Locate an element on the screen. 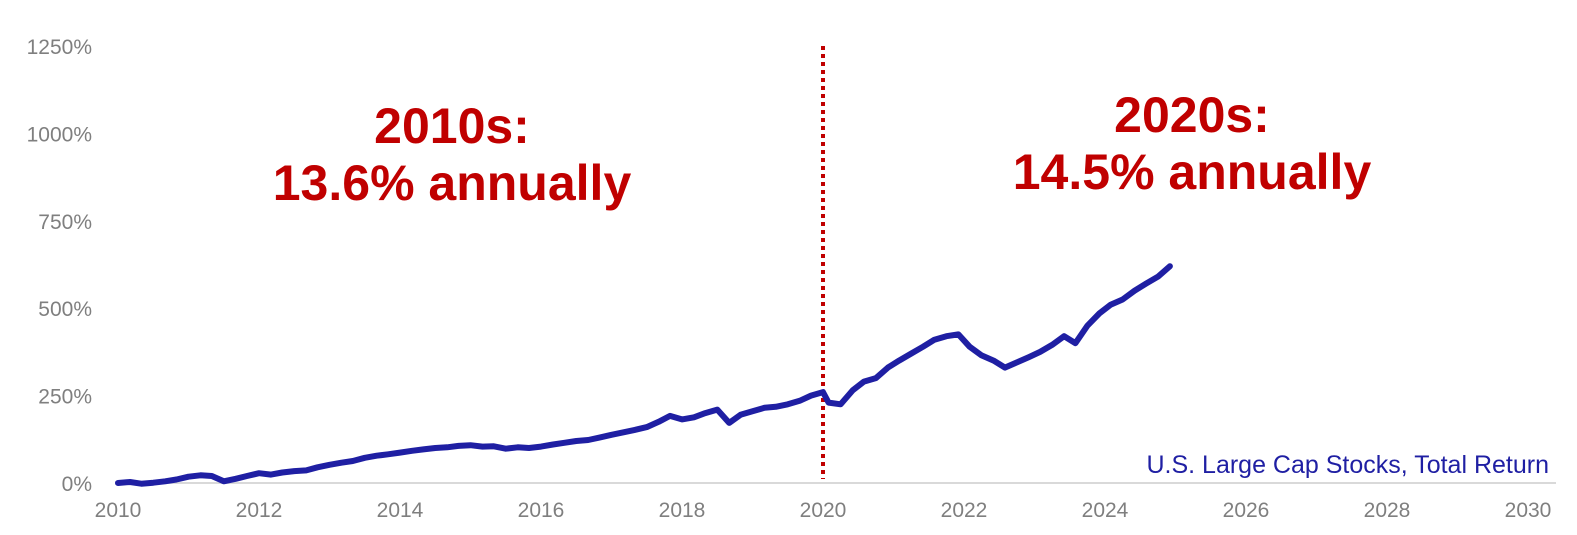 The image size is (1577, 535). x-tick-label: 2026 is located at coordinates (1246, 510).